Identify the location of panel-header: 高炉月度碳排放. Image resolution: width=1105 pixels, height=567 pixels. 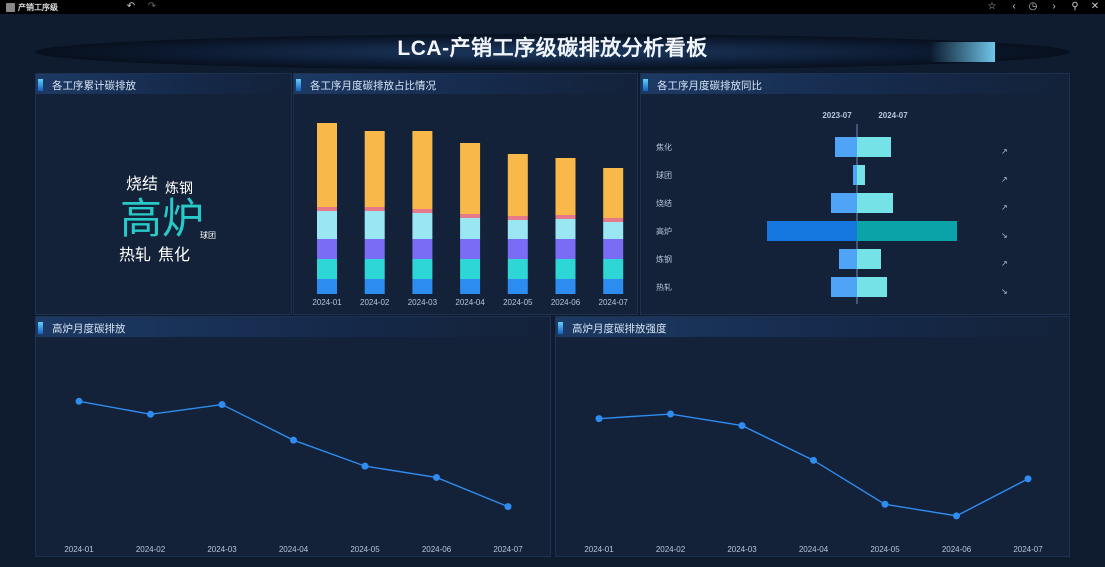
(293, 327).